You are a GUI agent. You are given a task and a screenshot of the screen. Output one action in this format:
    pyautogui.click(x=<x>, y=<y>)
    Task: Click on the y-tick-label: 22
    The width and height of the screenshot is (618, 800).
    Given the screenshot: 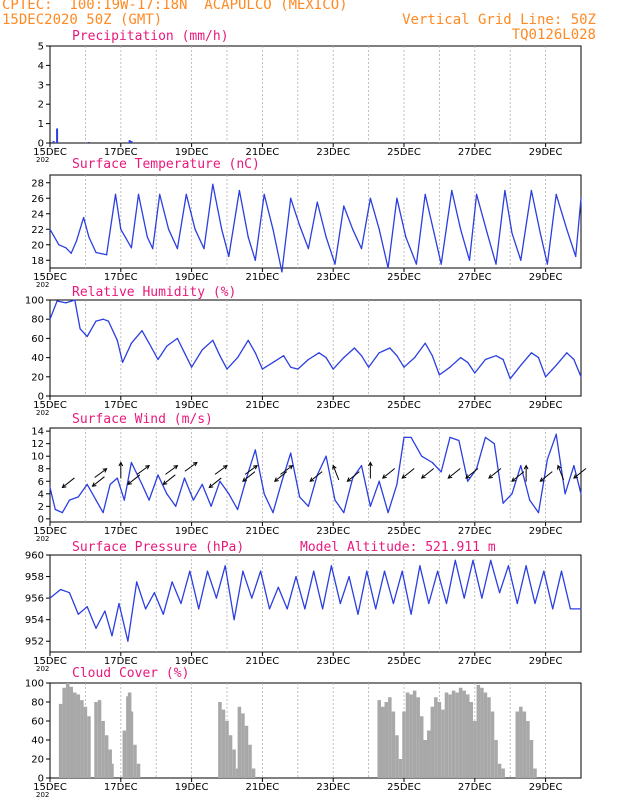 What is the action you would take?
    pyautogui.click(x=37, y=230)
    